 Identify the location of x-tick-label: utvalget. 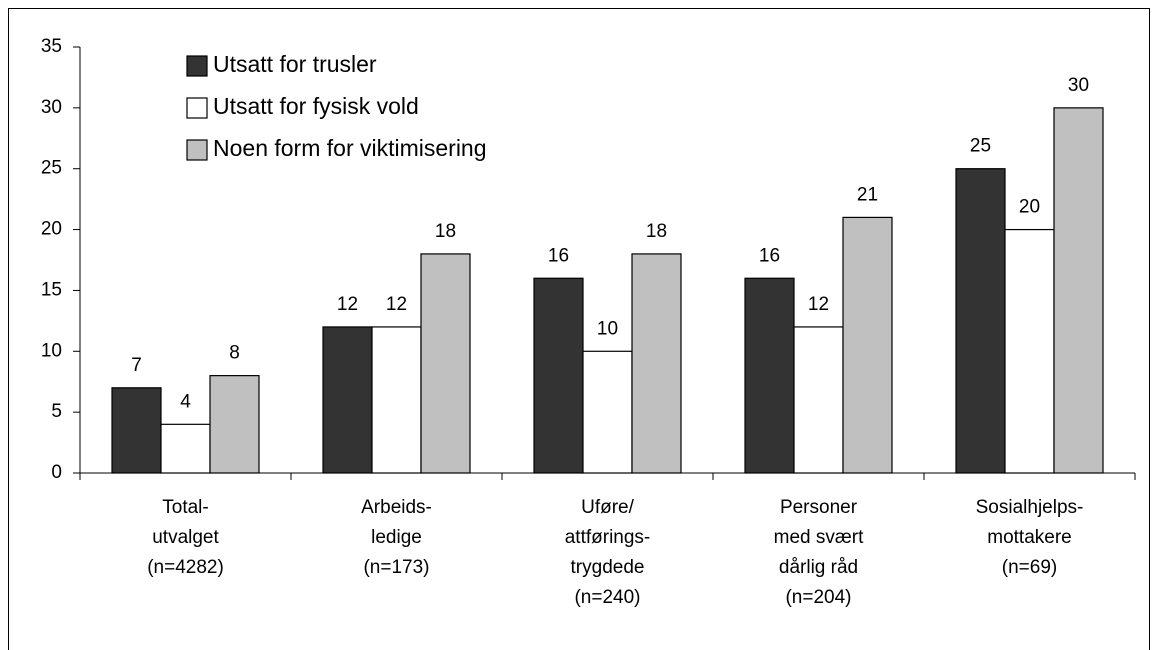
(185, 537).